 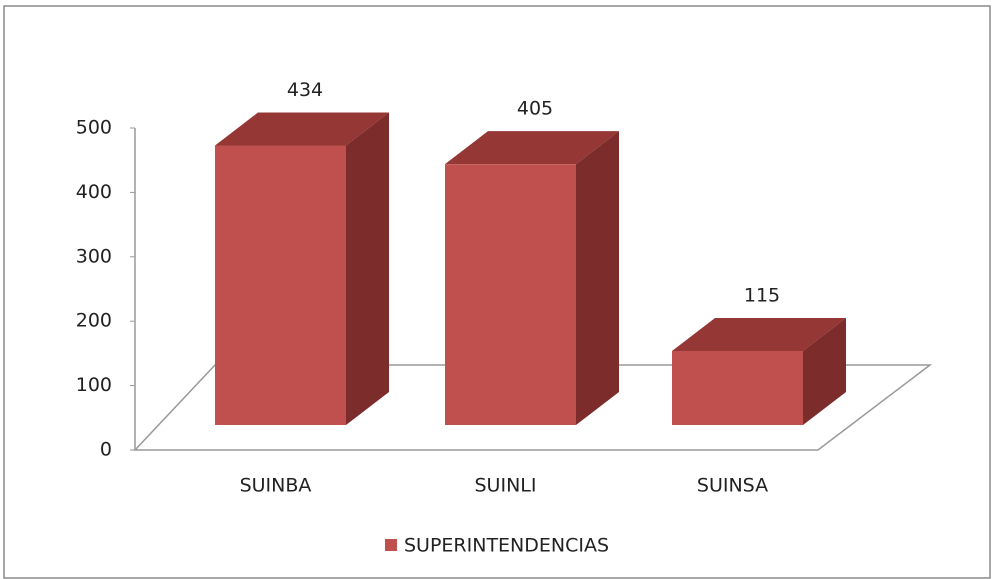 What do you see at coordinates (762, 295) in the screenshot?
I see `value-label: 115` at bounding box center [762, 295].